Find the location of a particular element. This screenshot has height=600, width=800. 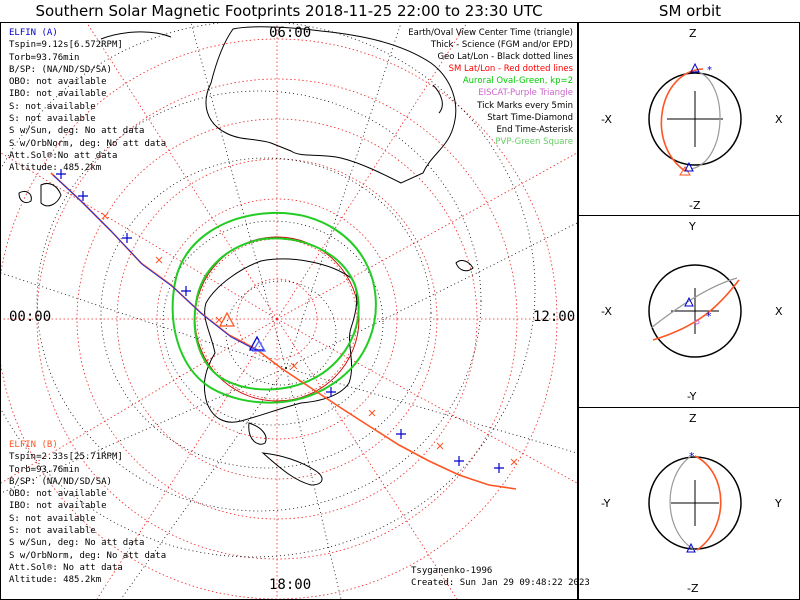

elfin-b-line: Altitude: 485.2km is located at coordinates (55, 580).